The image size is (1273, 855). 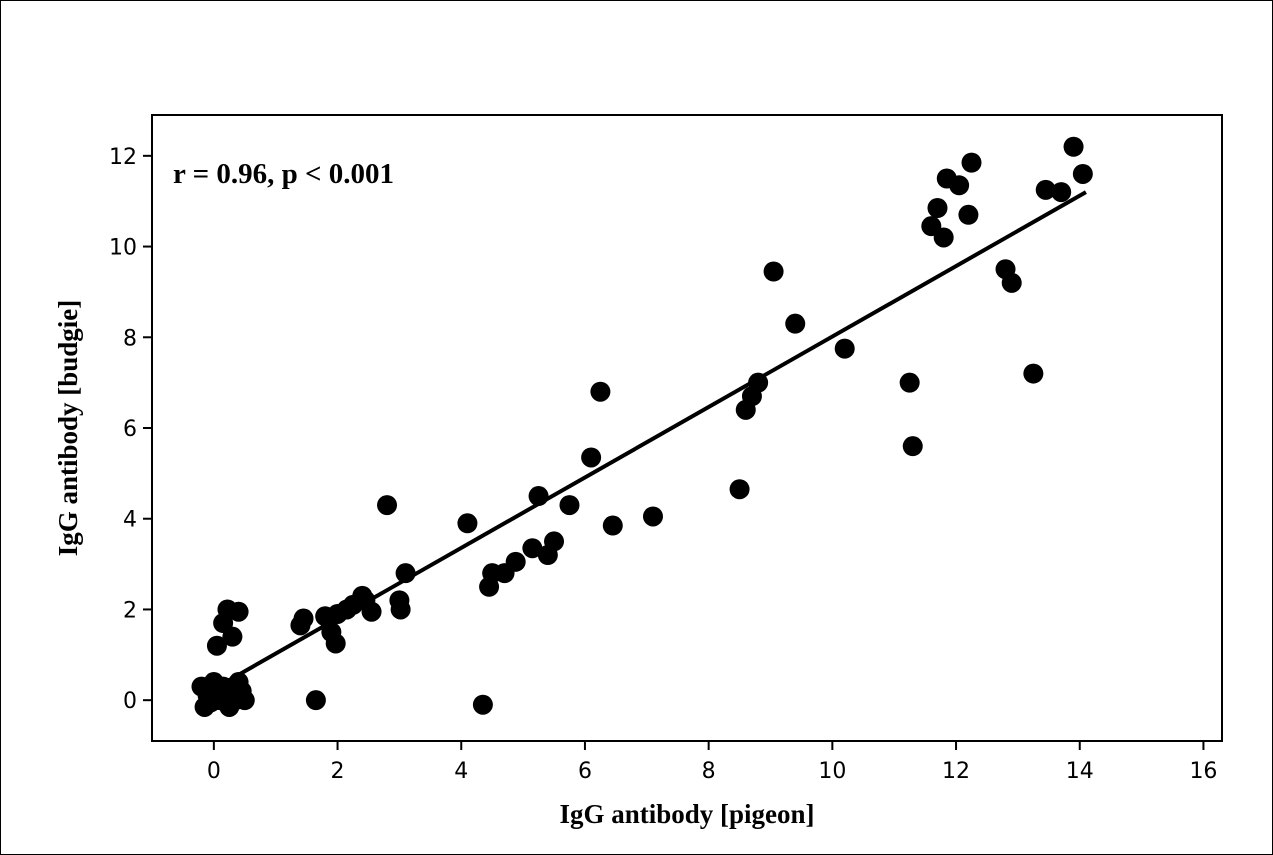 I want to click on y-tick-label: 6, so click(x=130, y=429).